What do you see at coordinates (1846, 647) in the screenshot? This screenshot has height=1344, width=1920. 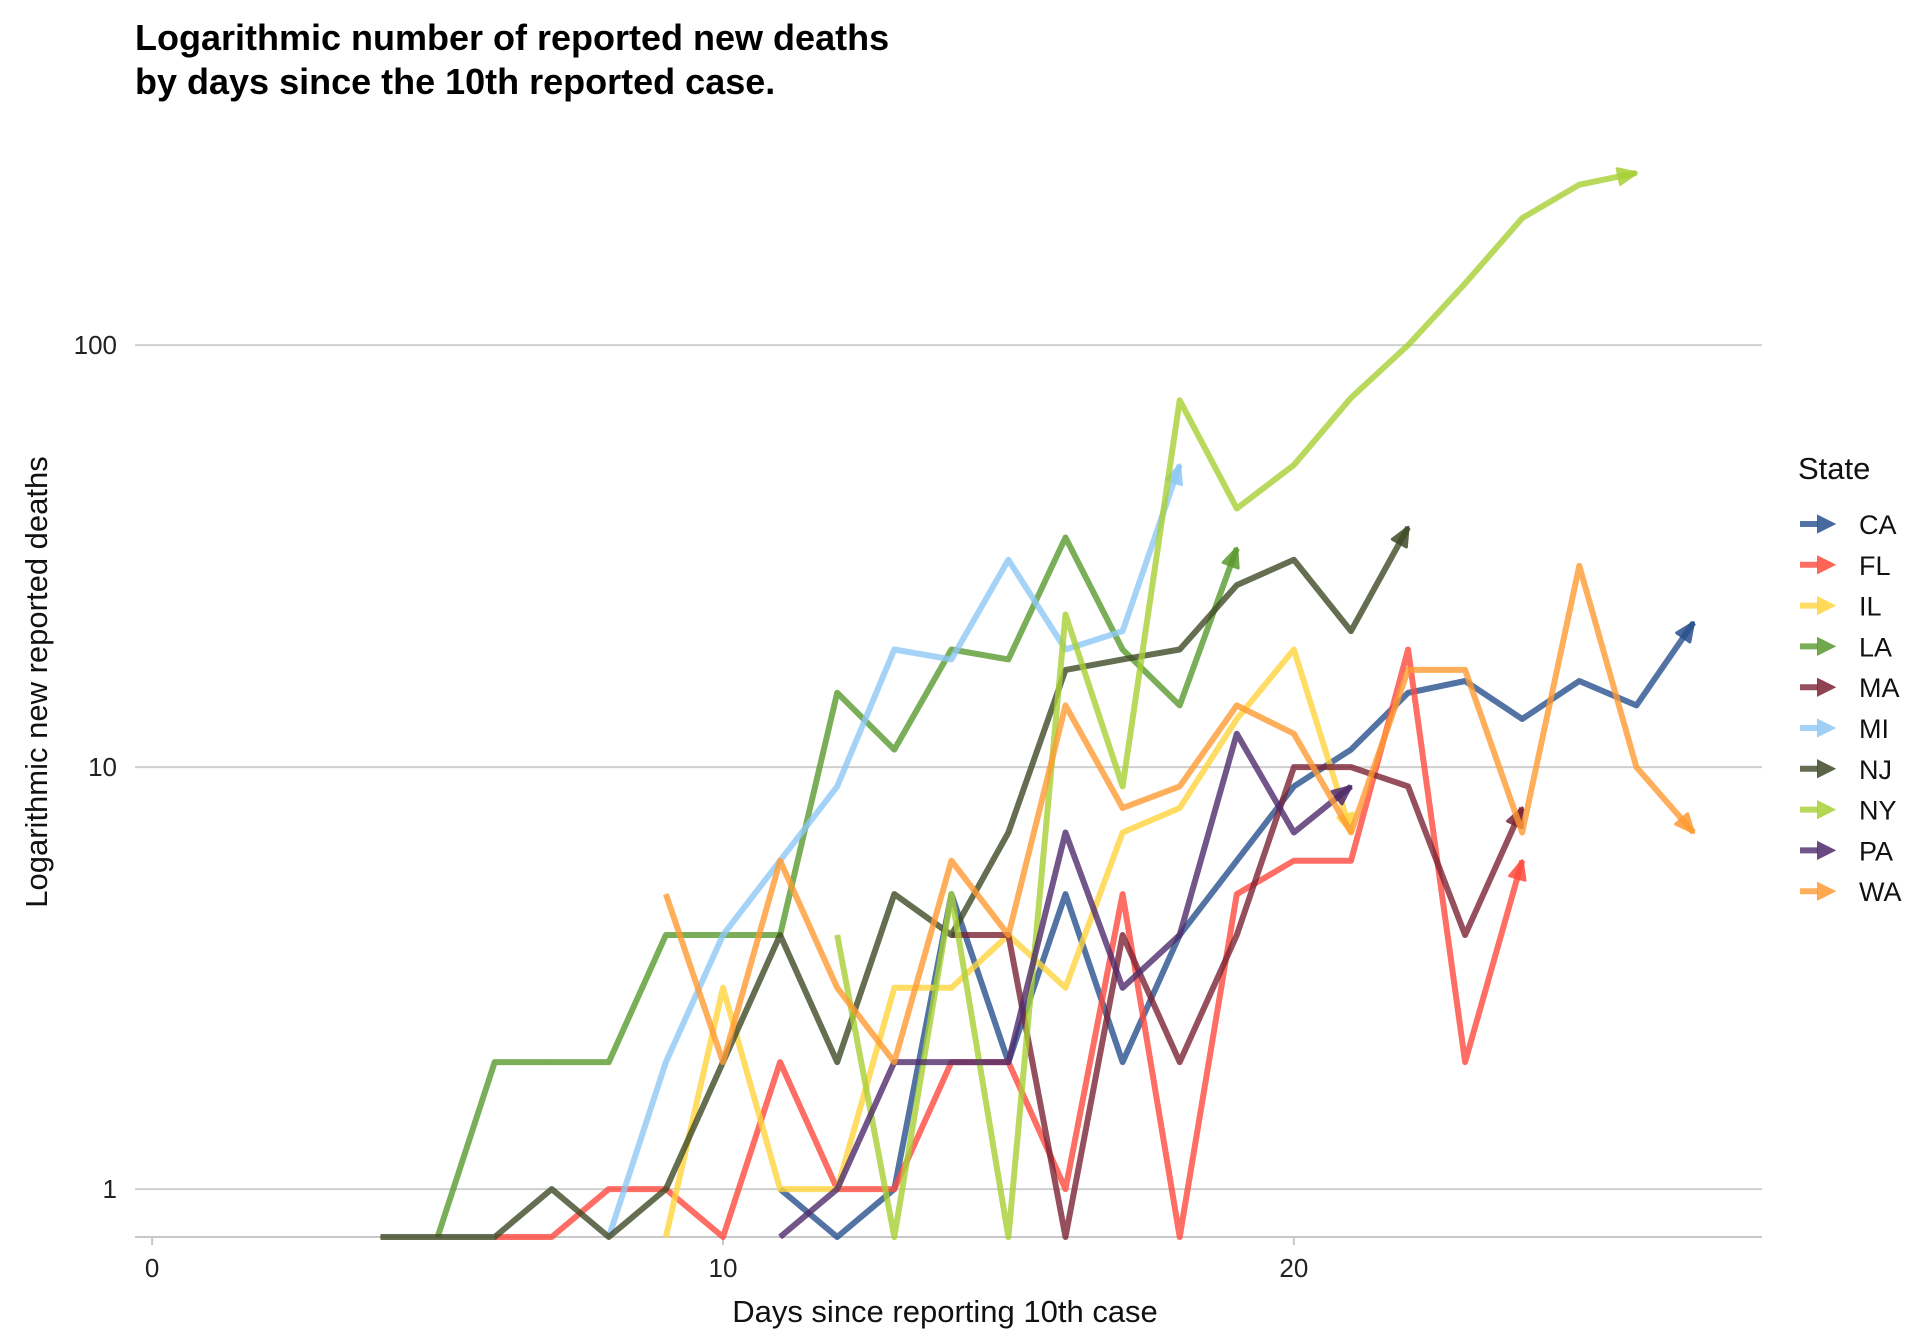 I see `legend-item-la: LA` at bounding box center [1846, 647].